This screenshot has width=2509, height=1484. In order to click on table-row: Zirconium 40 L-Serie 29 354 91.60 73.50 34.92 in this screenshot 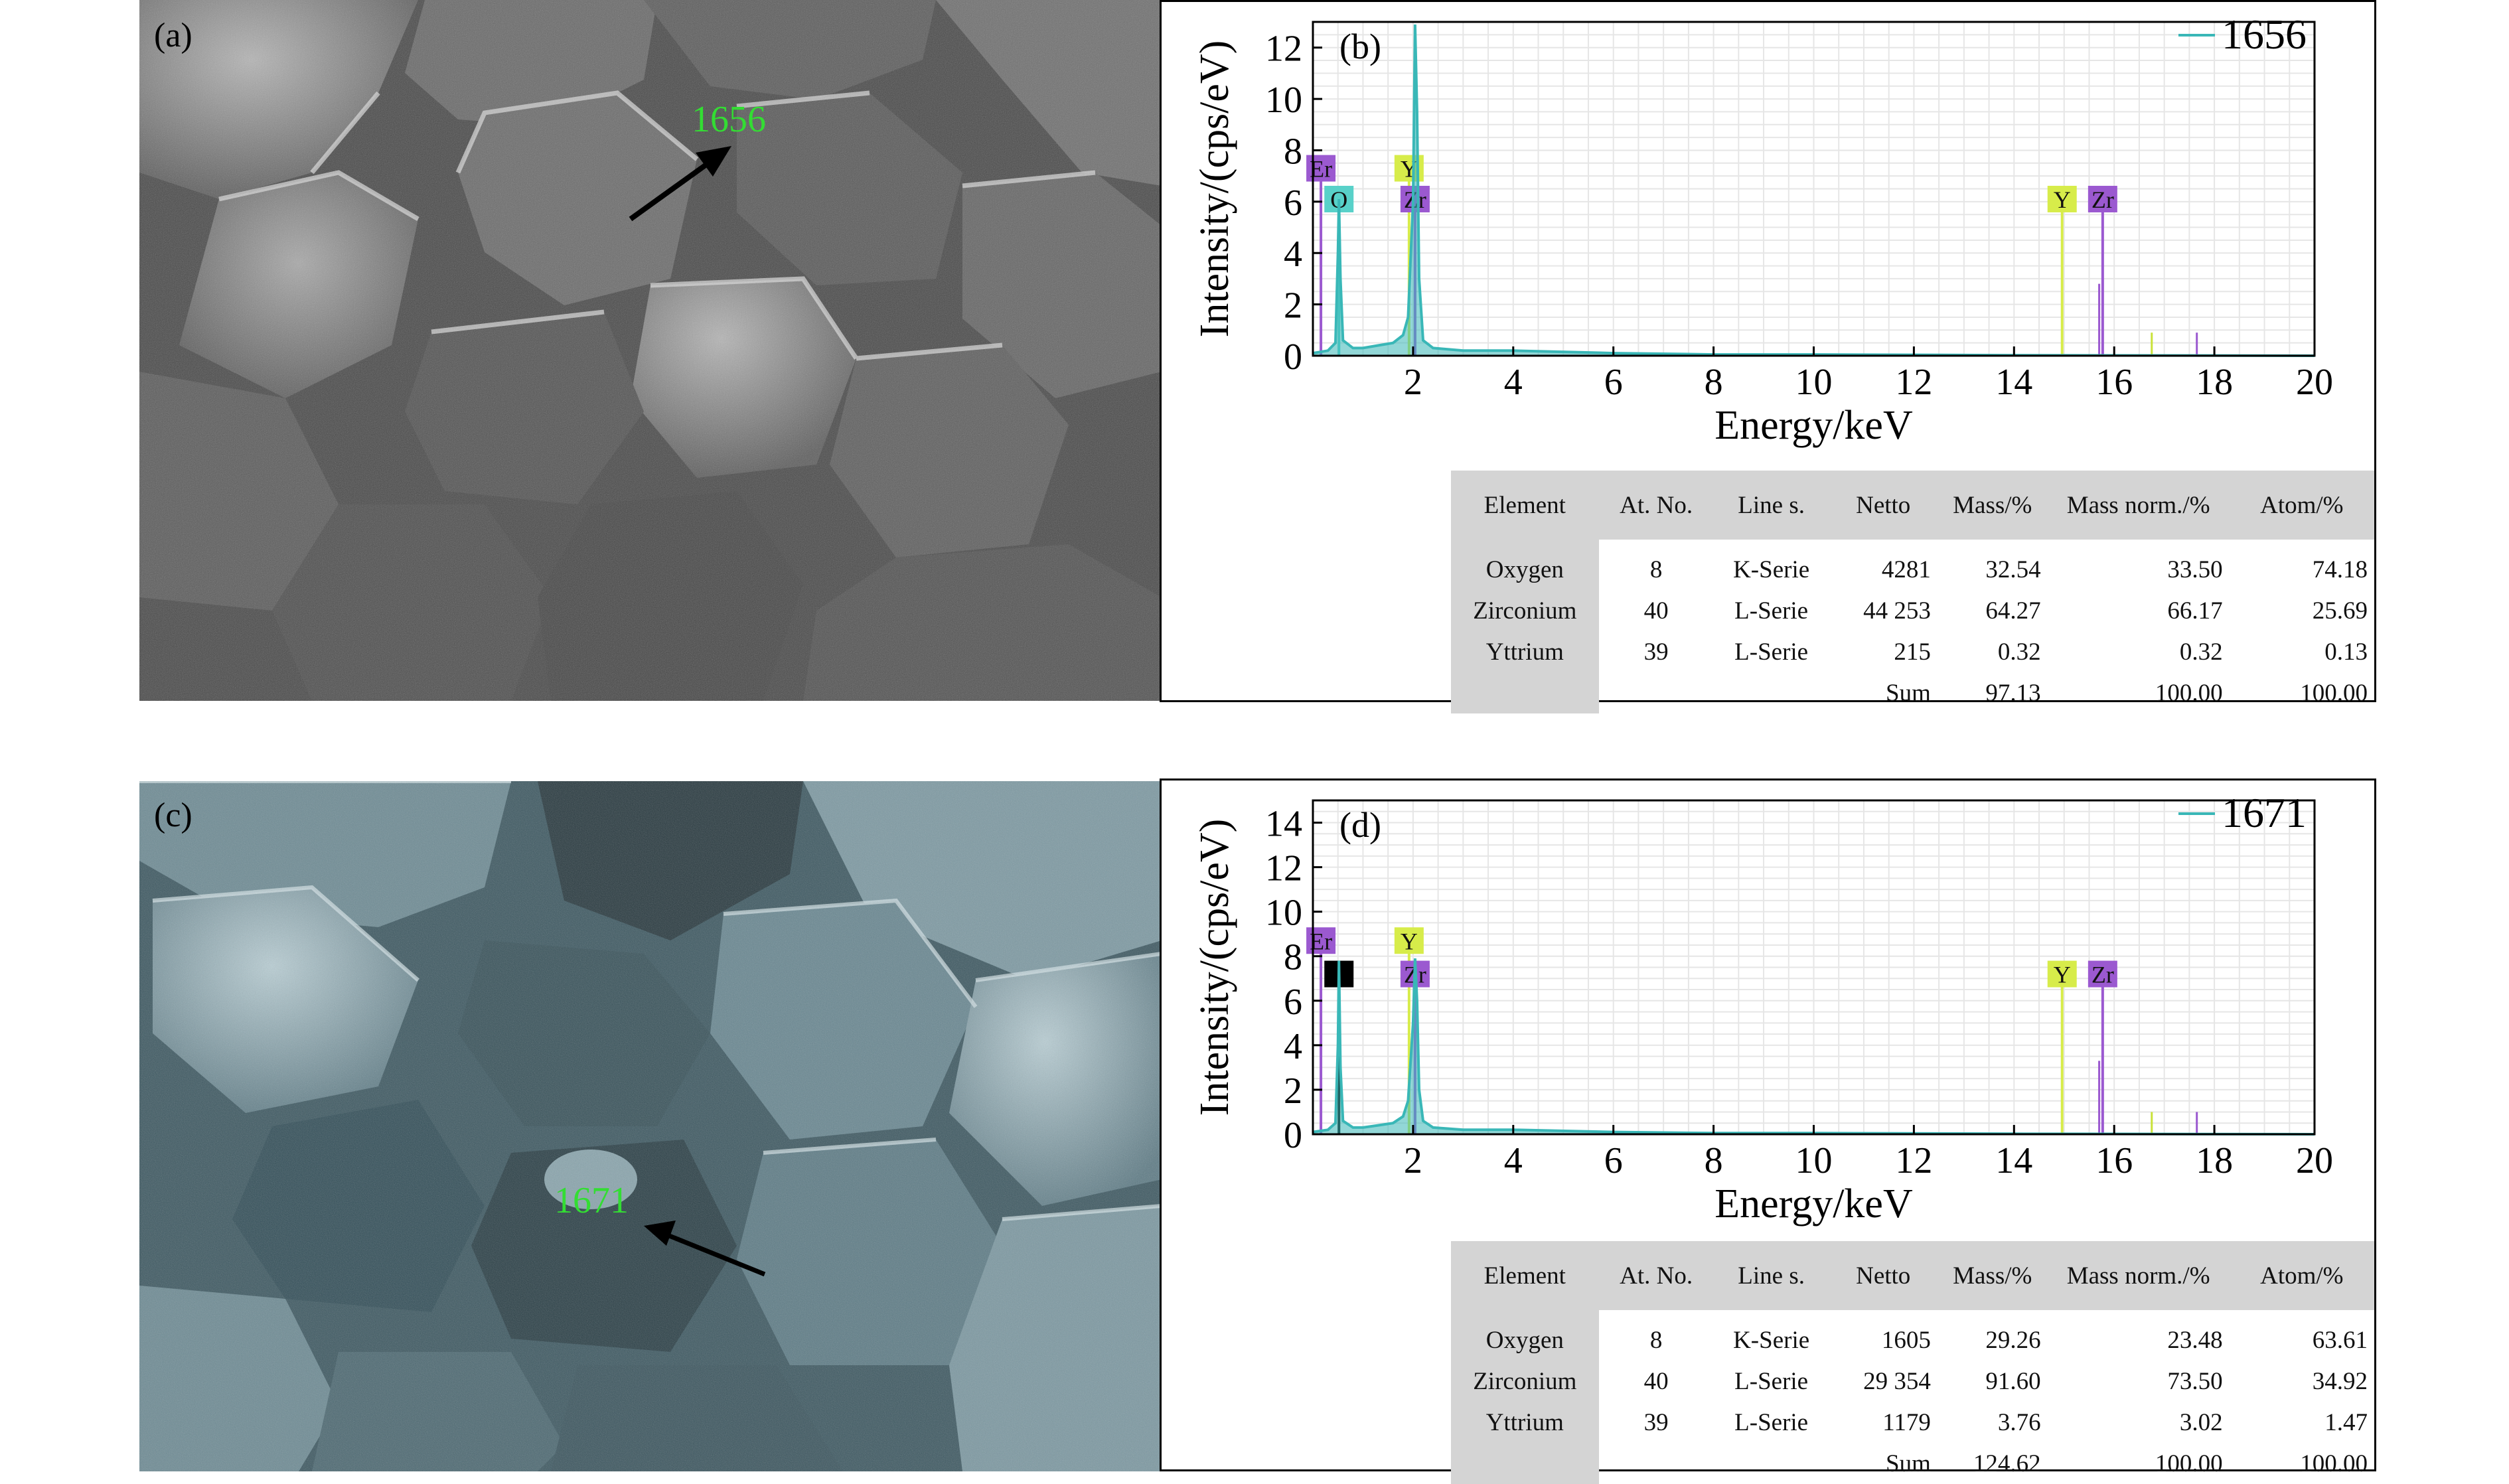, I will do `click(1913, 1381)`.